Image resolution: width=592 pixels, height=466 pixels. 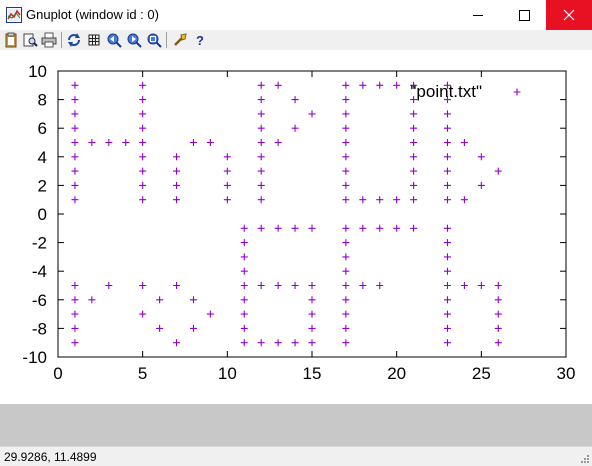 I want to click on replot-icon, so click(x=74, y=40).